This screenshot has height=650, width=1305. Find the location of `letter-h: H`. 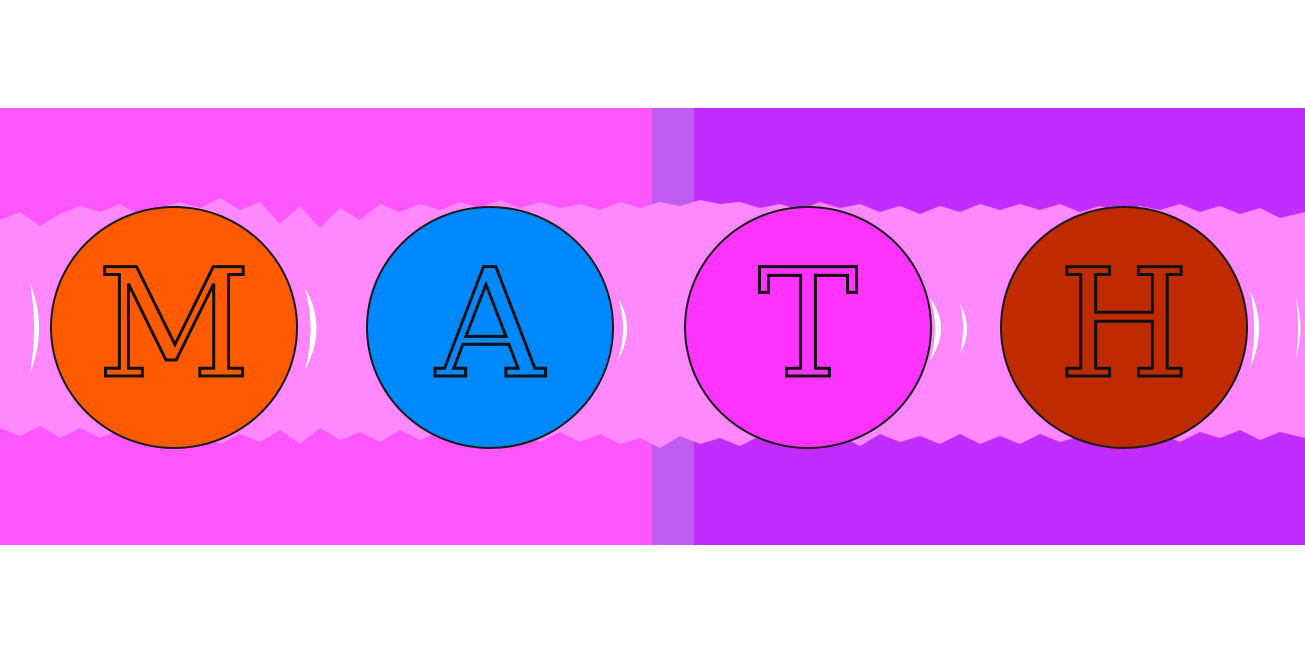

letter-h: H is located at coordinates (1124, 324).